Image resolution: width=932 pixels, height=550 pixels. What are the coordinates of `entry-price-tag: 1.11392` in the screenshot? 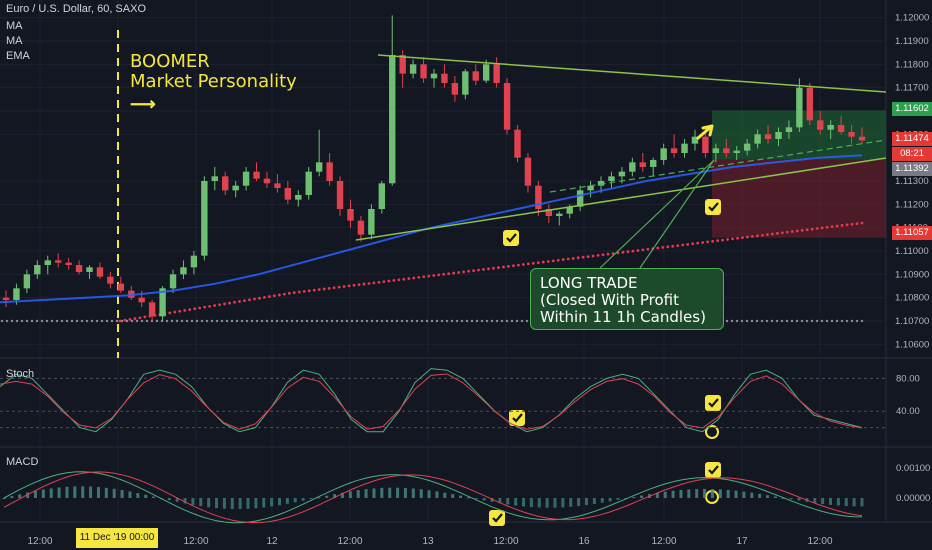 It's located at (912, 169).